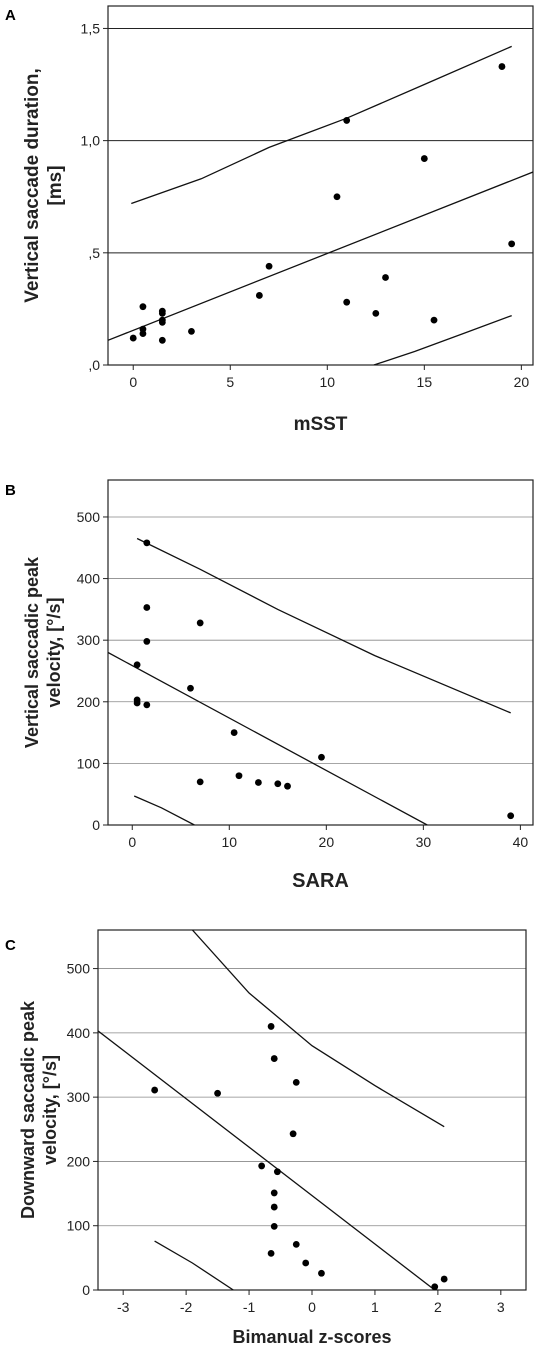 The height and width of the screenshot is (1357, 545). I want to click on panel-label: A, so click(10, 15).